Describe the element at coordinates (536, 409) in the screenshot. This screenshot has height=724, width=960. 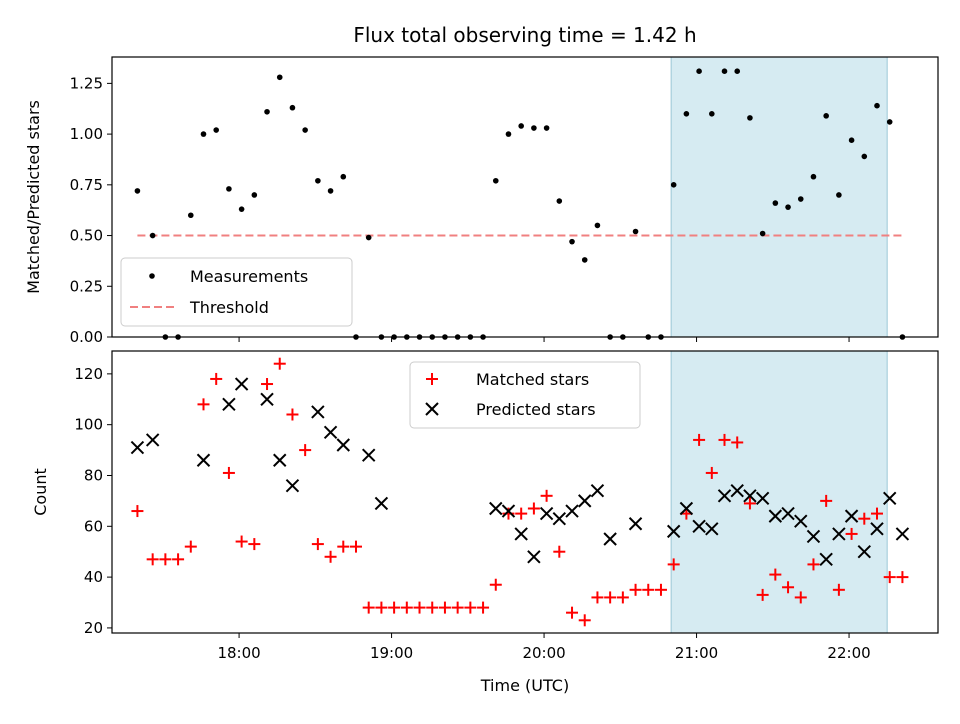
I see `legend-predicted-label: Predicted stars` at that location.